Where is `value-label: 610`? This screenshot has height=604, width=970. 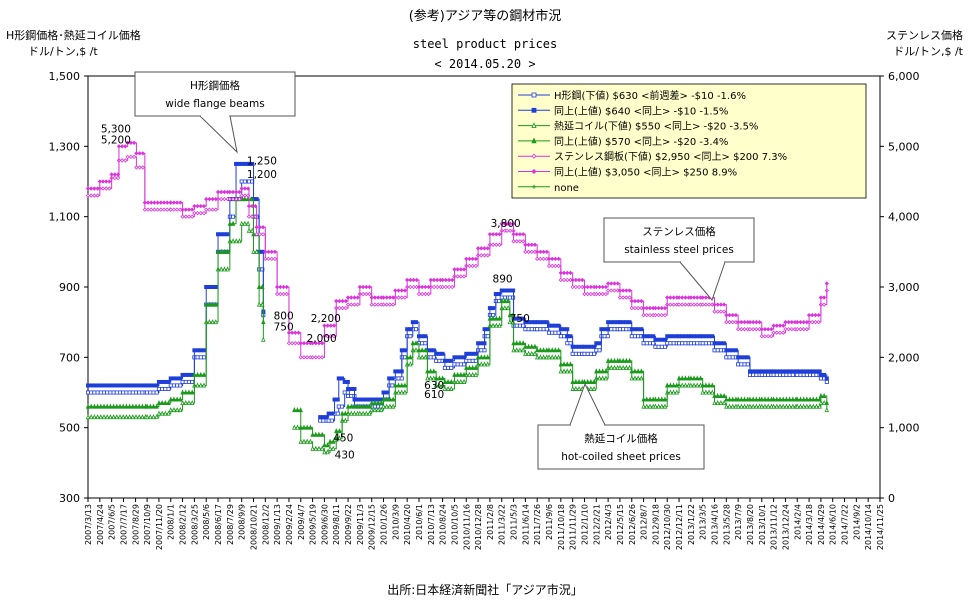 value-label: 610 is located at coordinates (434, 395).